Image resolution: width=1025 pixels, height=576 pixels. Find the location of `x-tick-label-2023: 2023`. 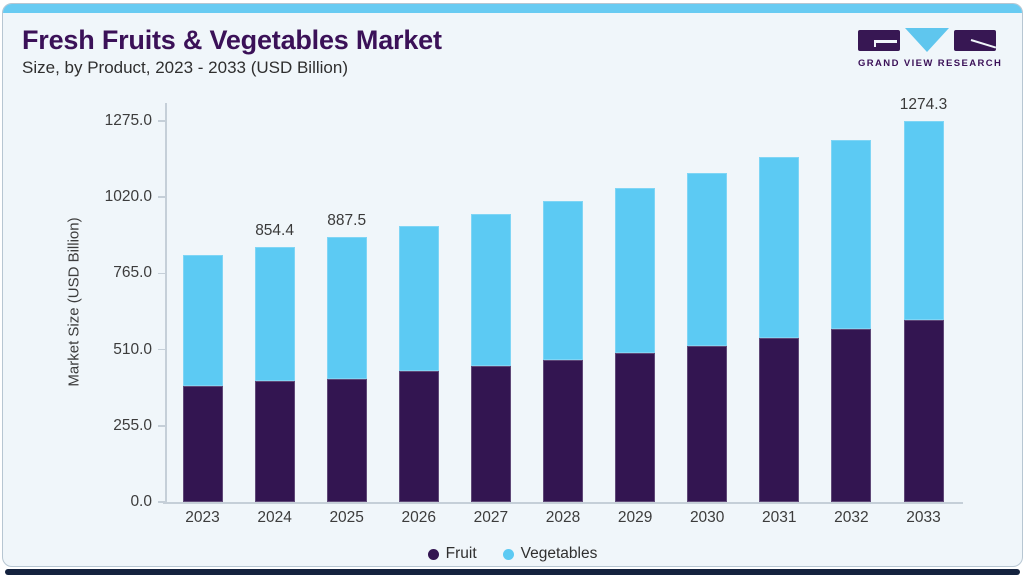

x-tick-label-2023: 2023 is located at coordinates (202, 517).